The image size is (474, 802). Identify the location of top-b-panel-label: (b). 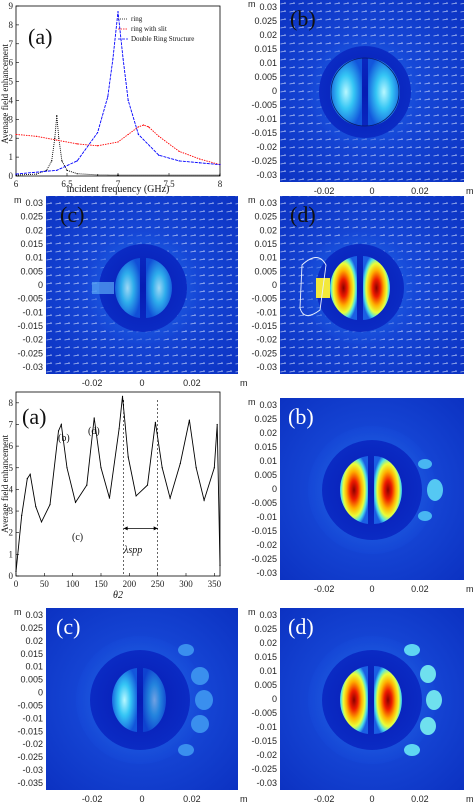
(303, 18).